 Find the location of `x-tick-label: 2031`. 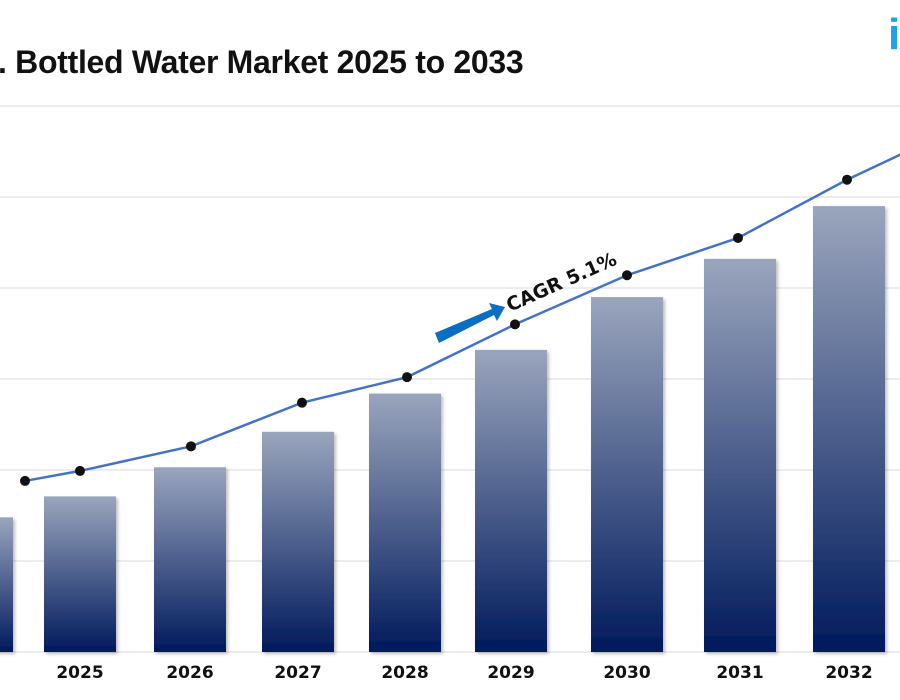

x-tick-label: 2031 is located at coordinates (739, 673).